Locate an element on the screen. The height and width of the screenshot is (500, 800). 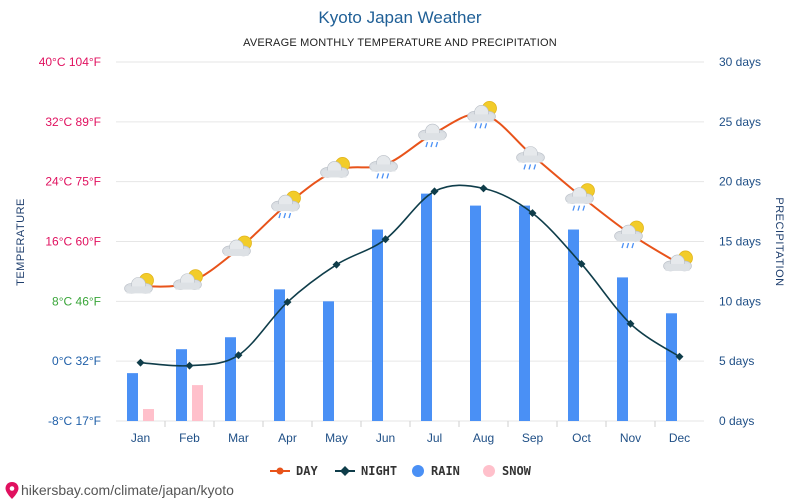
legend-item-day: DAY is located at coordinates (294, 471).